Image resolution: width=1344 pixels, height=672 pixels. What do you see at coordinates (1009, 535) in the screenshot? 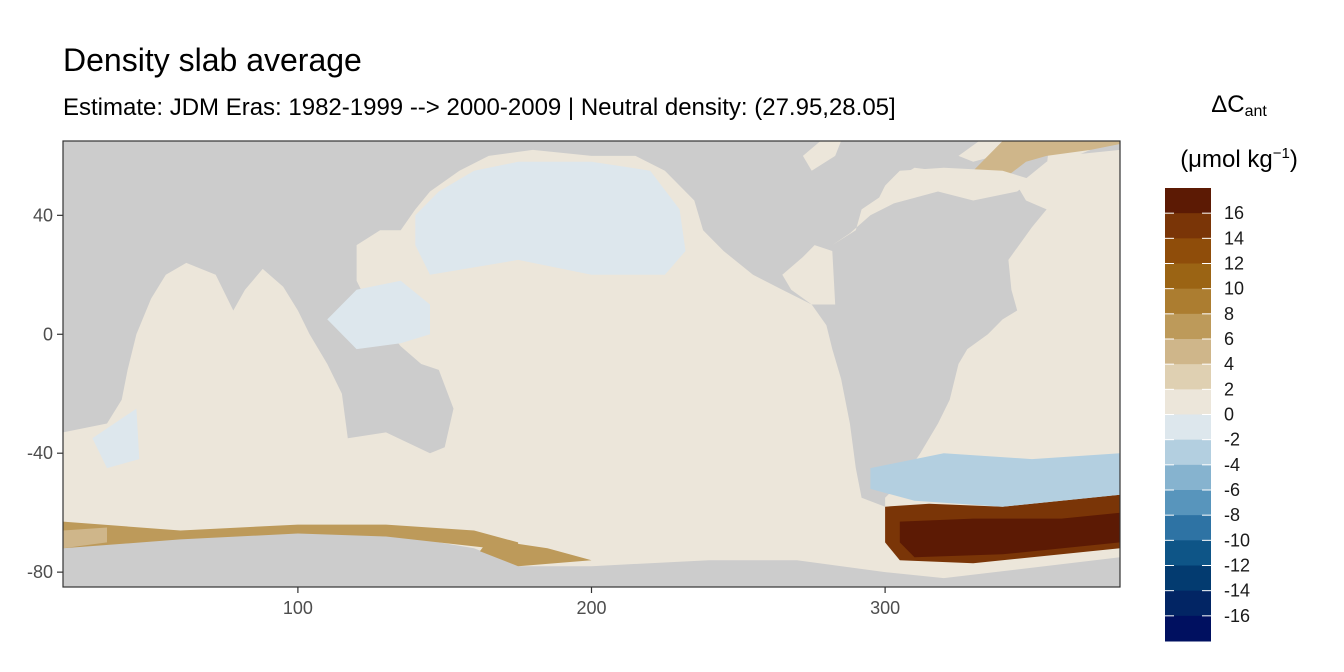
I see `anomaly-core` at bounding box center [1009, 535].